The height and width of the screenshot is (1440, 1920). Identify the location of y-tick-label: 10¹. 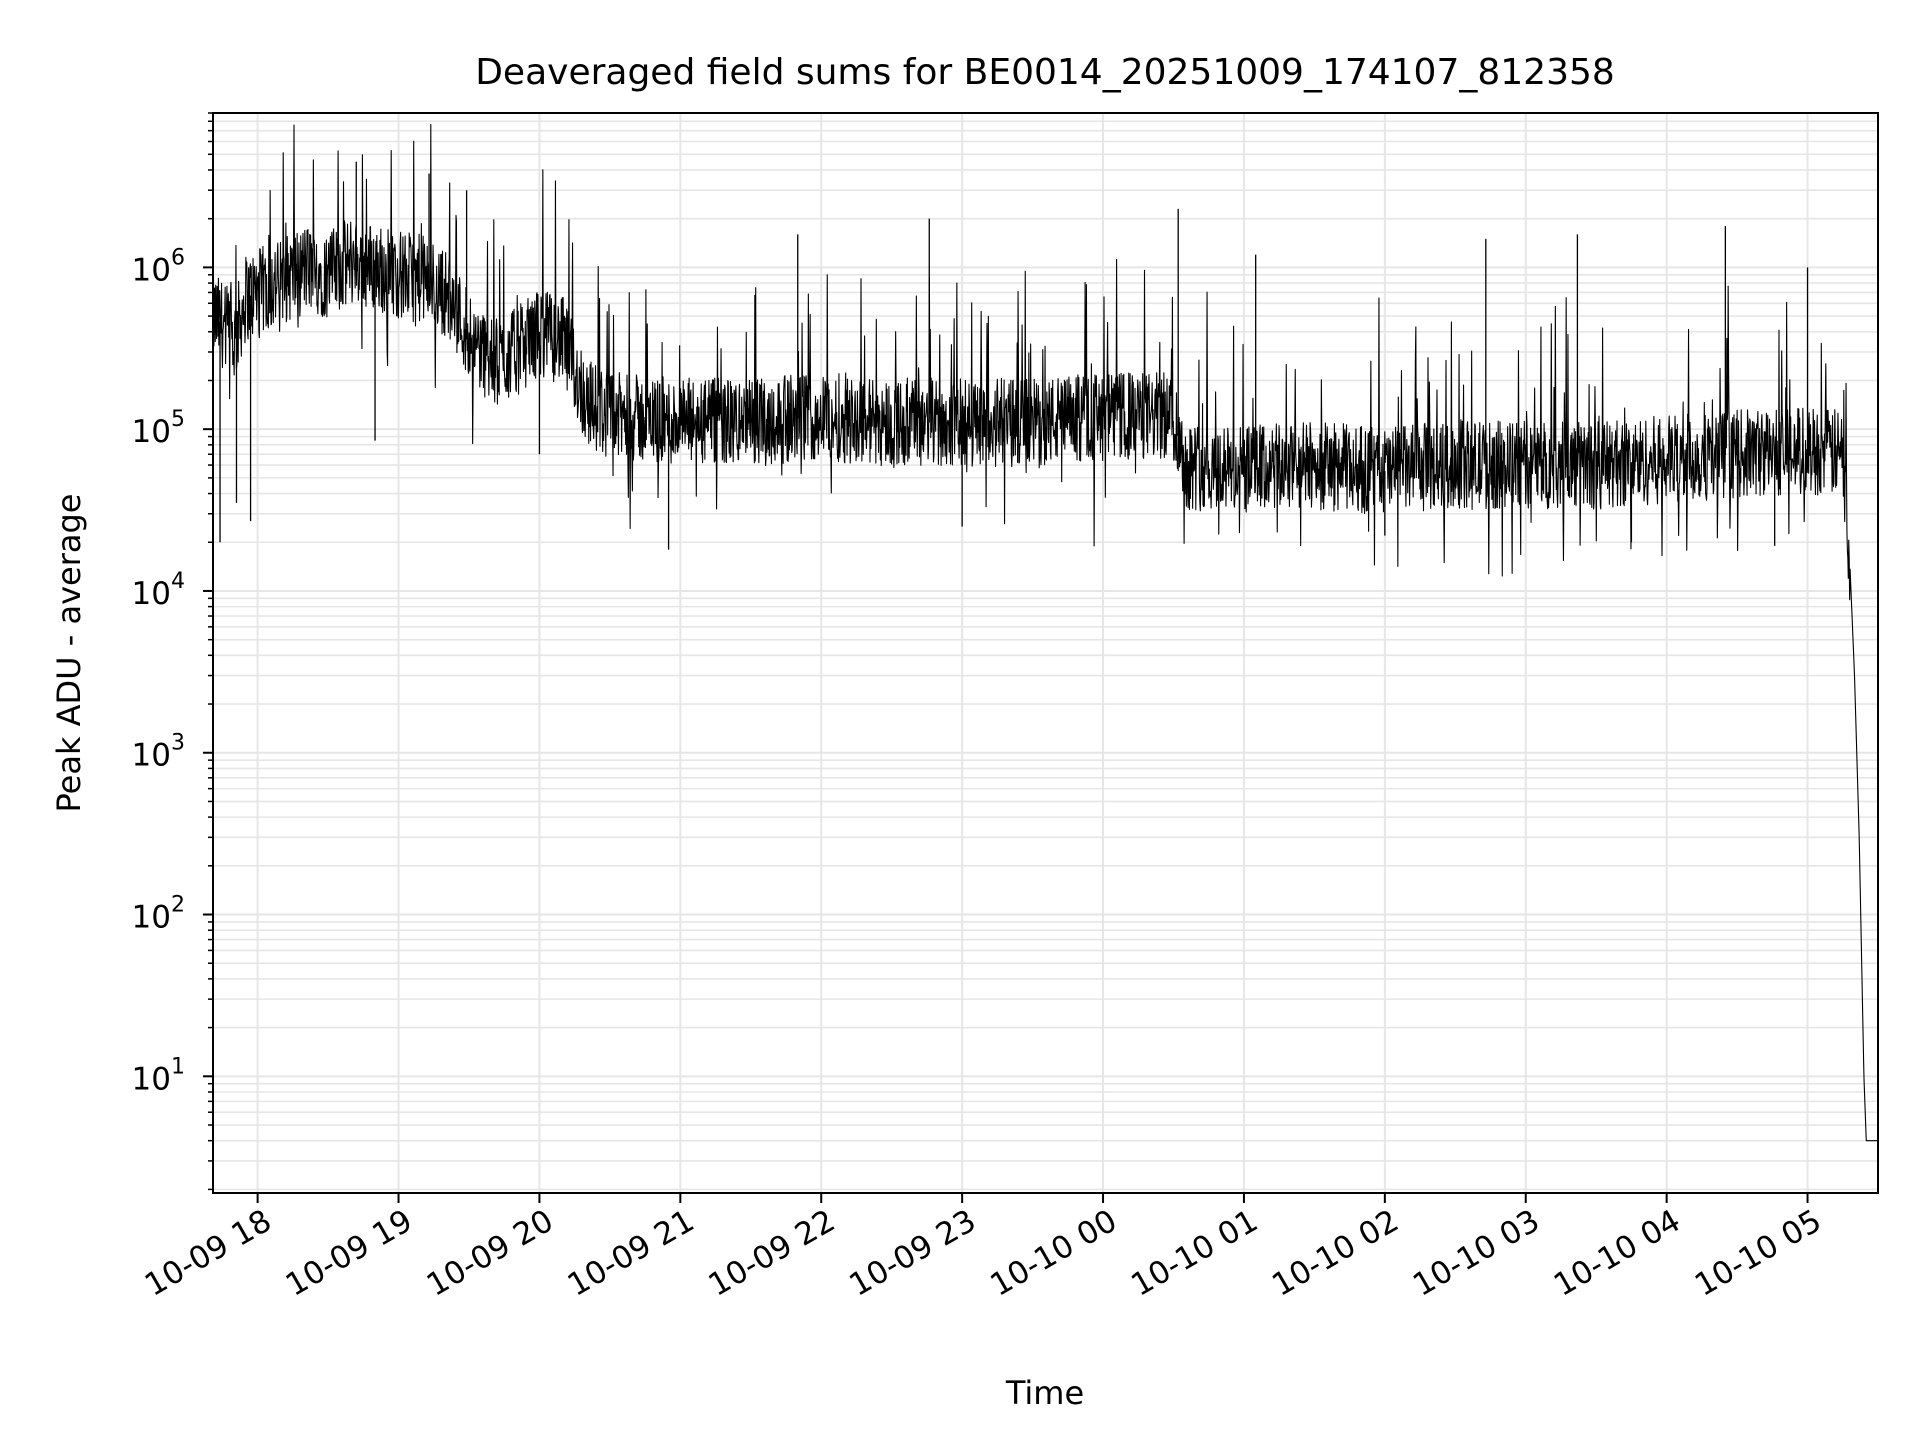
(158, 1075).